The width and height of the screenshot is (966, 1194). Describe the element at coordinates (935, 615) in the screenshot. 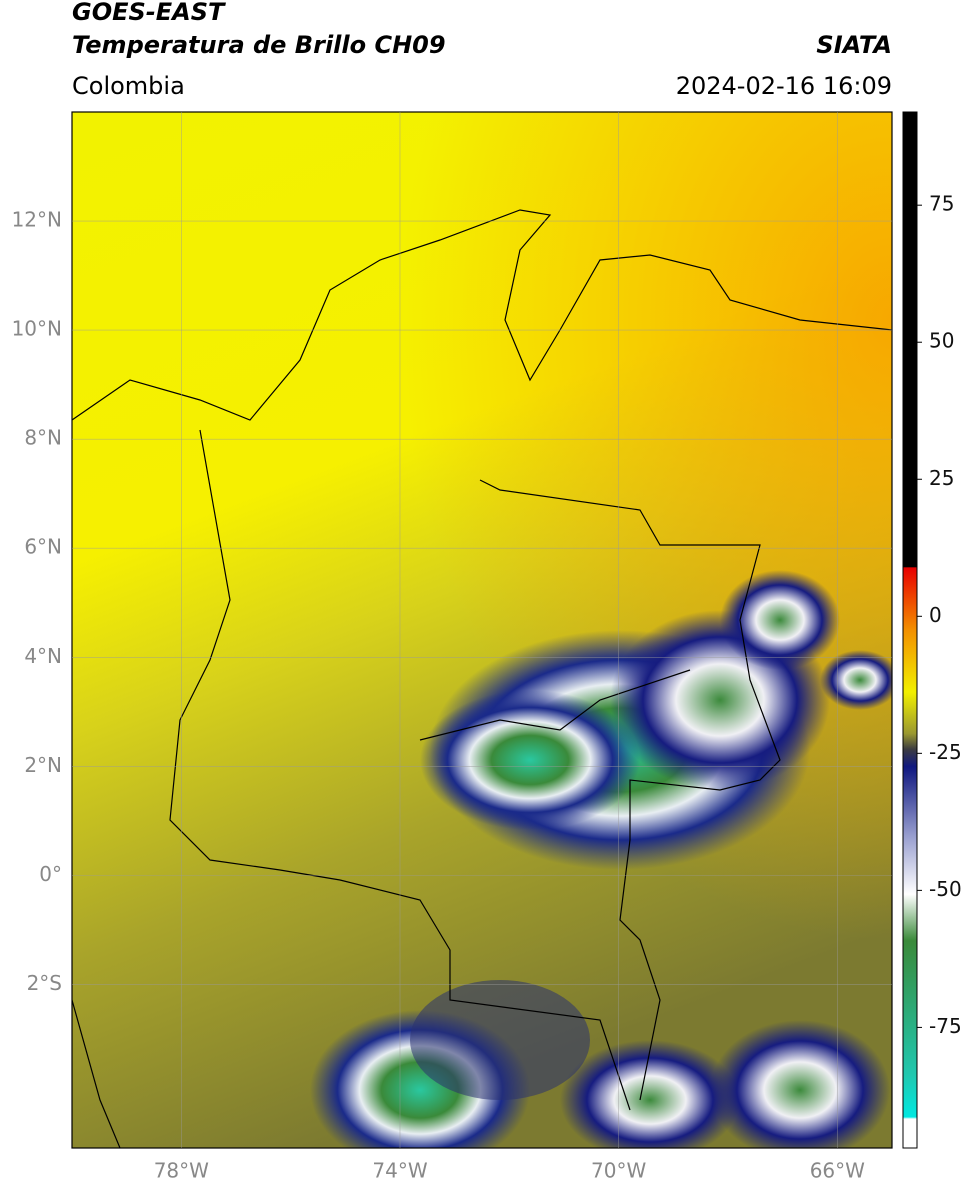

I see `colorbar-tick-label: 0` at that location.